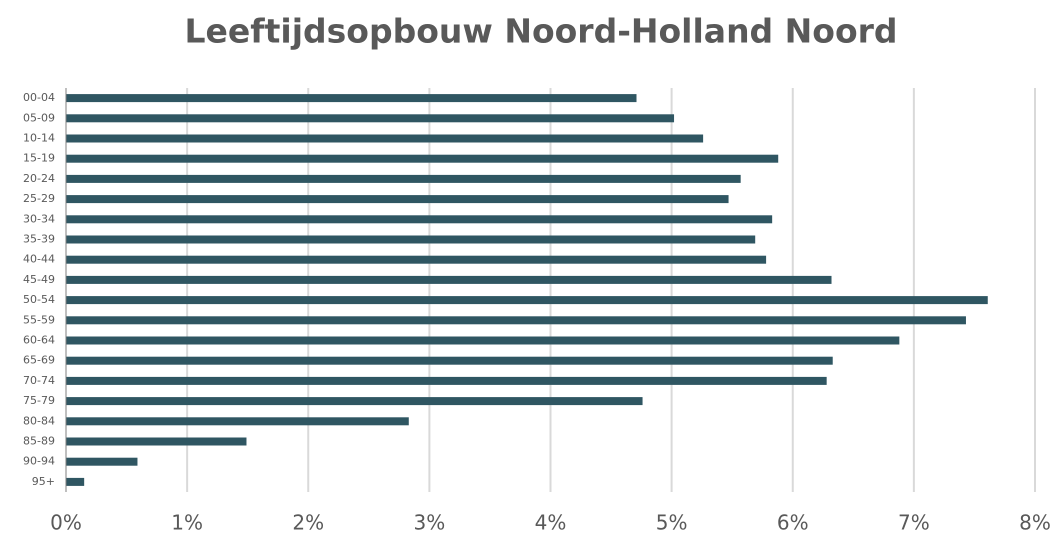  I want to click on x-tick-label: 5%, so click(672, 523).